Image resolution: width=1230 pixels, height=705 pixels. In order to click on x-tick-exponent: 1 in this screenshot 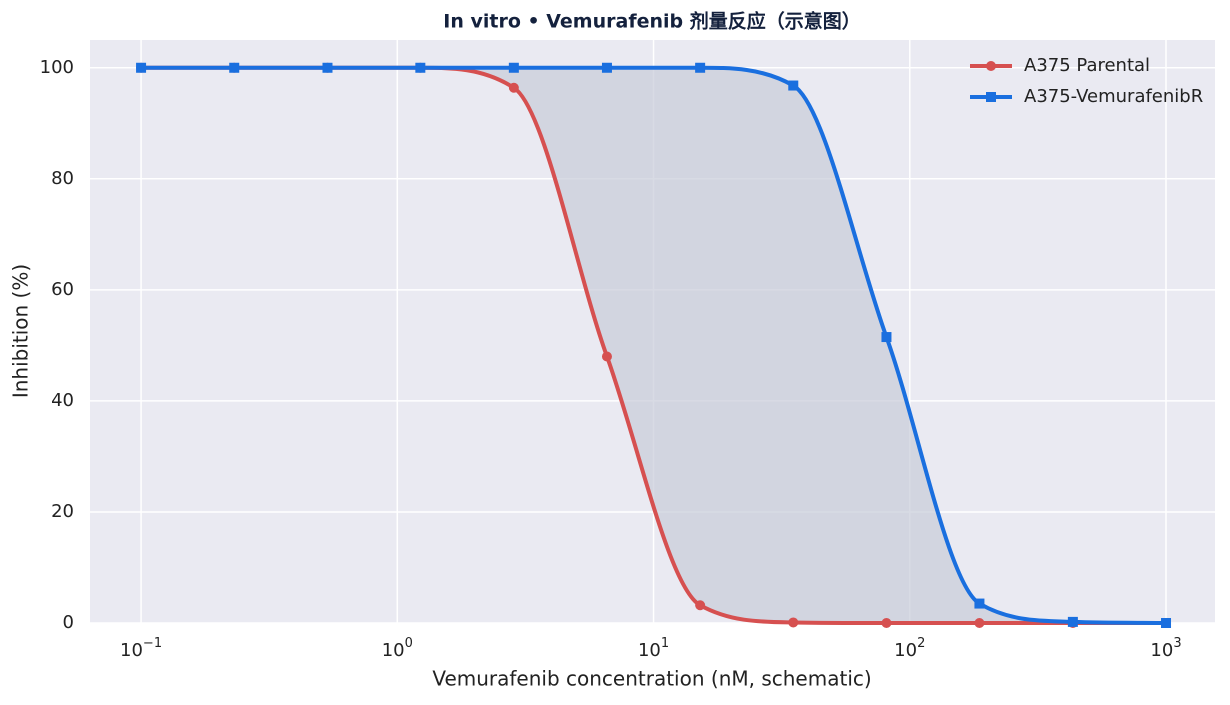, I will do `click(665, 643)`.